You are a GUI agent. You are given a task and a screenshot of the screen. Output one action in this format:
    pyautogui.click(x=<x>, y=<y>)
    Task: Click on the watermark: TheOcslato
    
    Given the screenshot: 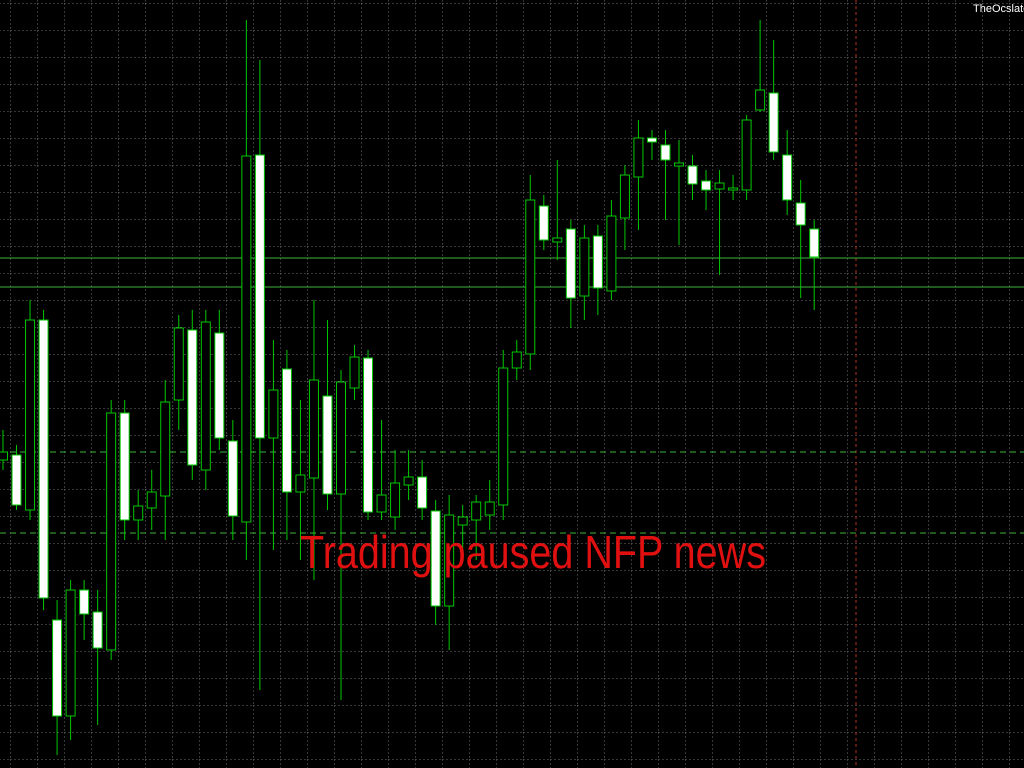 What is the action you would take?
    pyautogui.click(x=998, y=9)
    